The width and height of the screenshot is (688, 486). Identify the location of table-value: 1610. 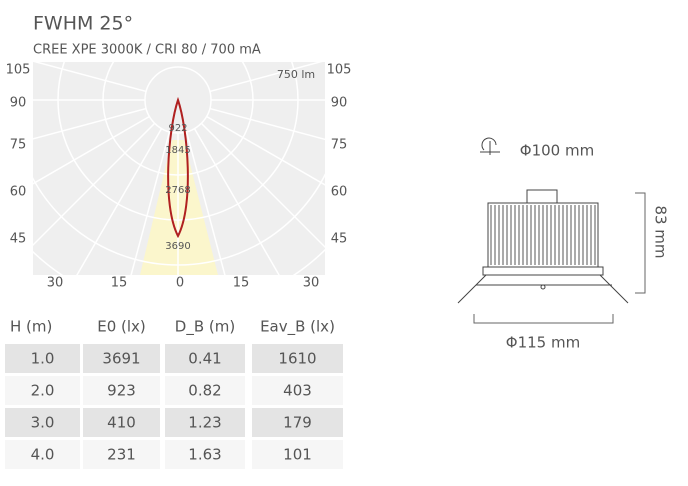
(297, 359).